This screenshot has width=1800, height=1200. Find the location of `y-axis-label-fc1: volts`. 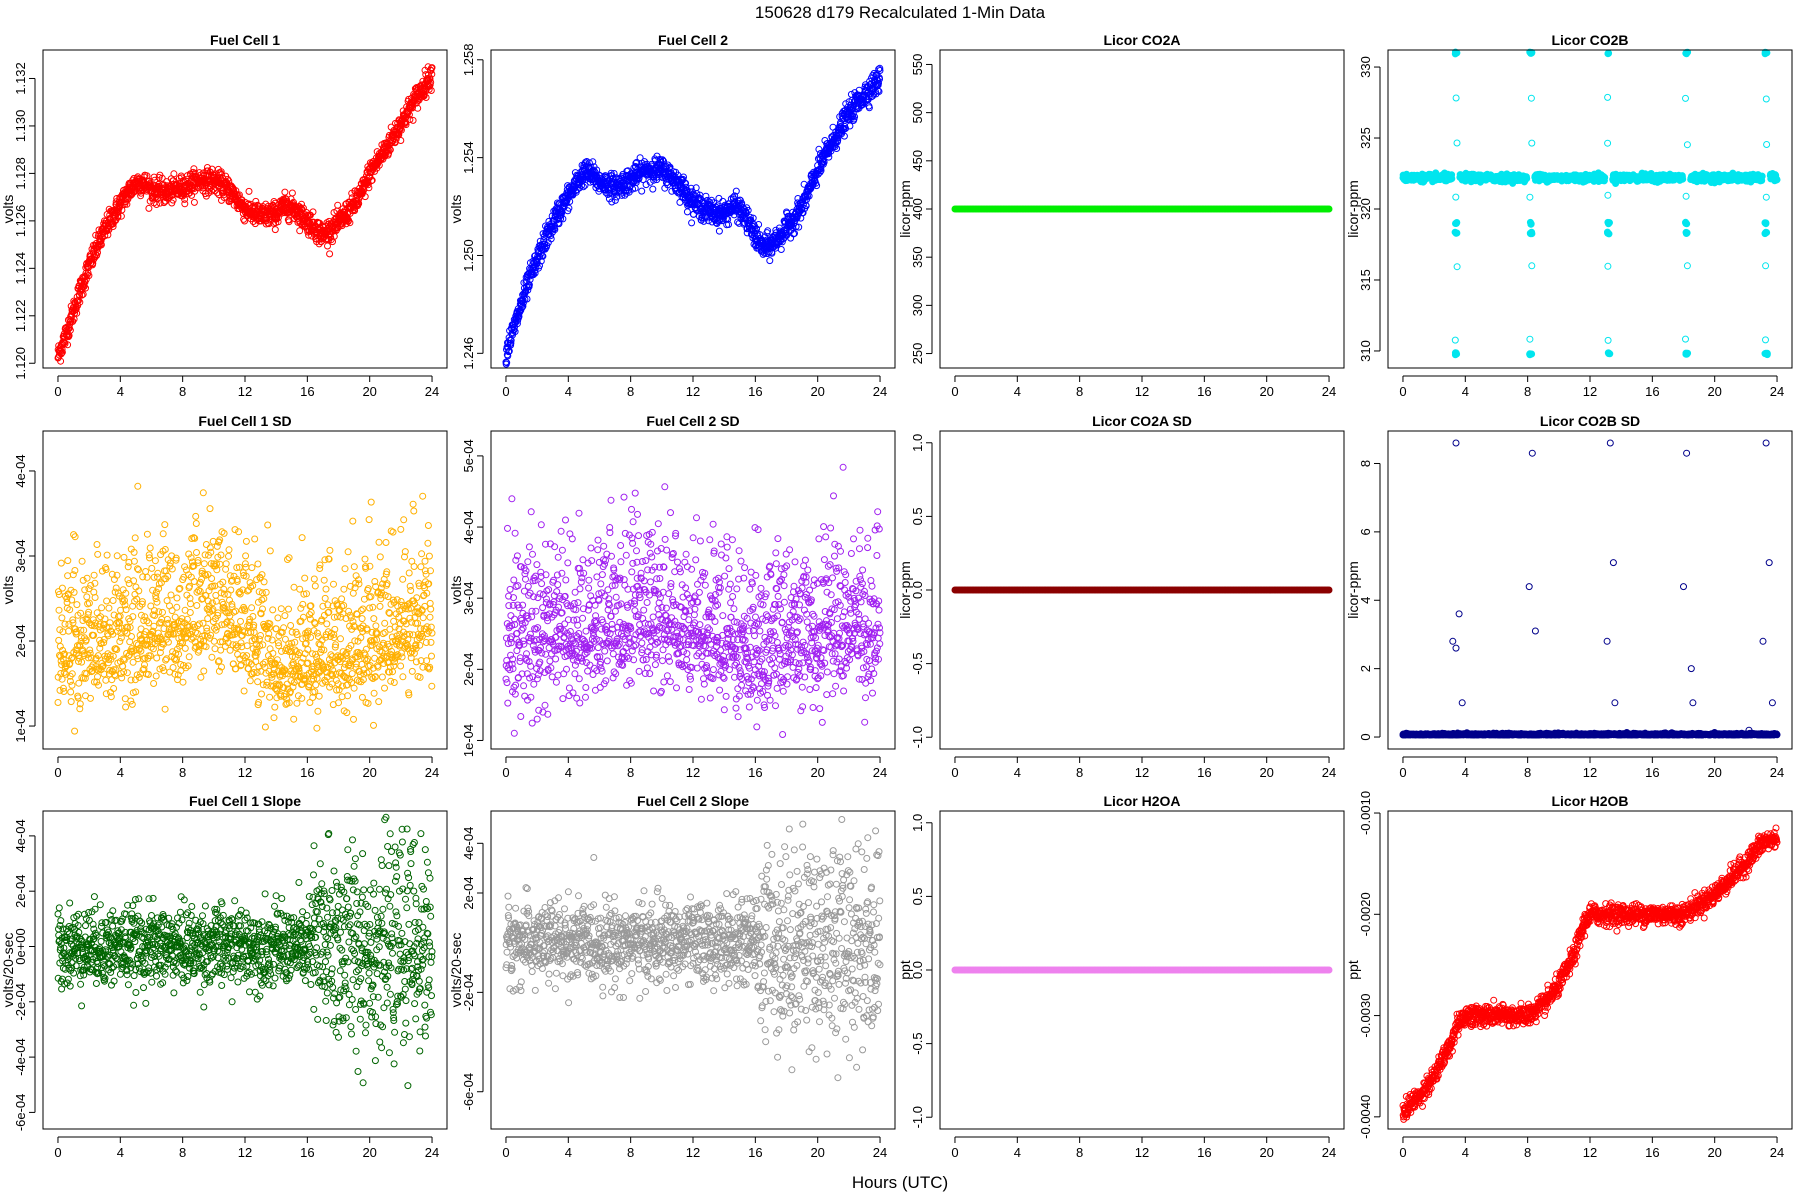

y-axis-label-fc1: volts is located at coordinates (8, 209).